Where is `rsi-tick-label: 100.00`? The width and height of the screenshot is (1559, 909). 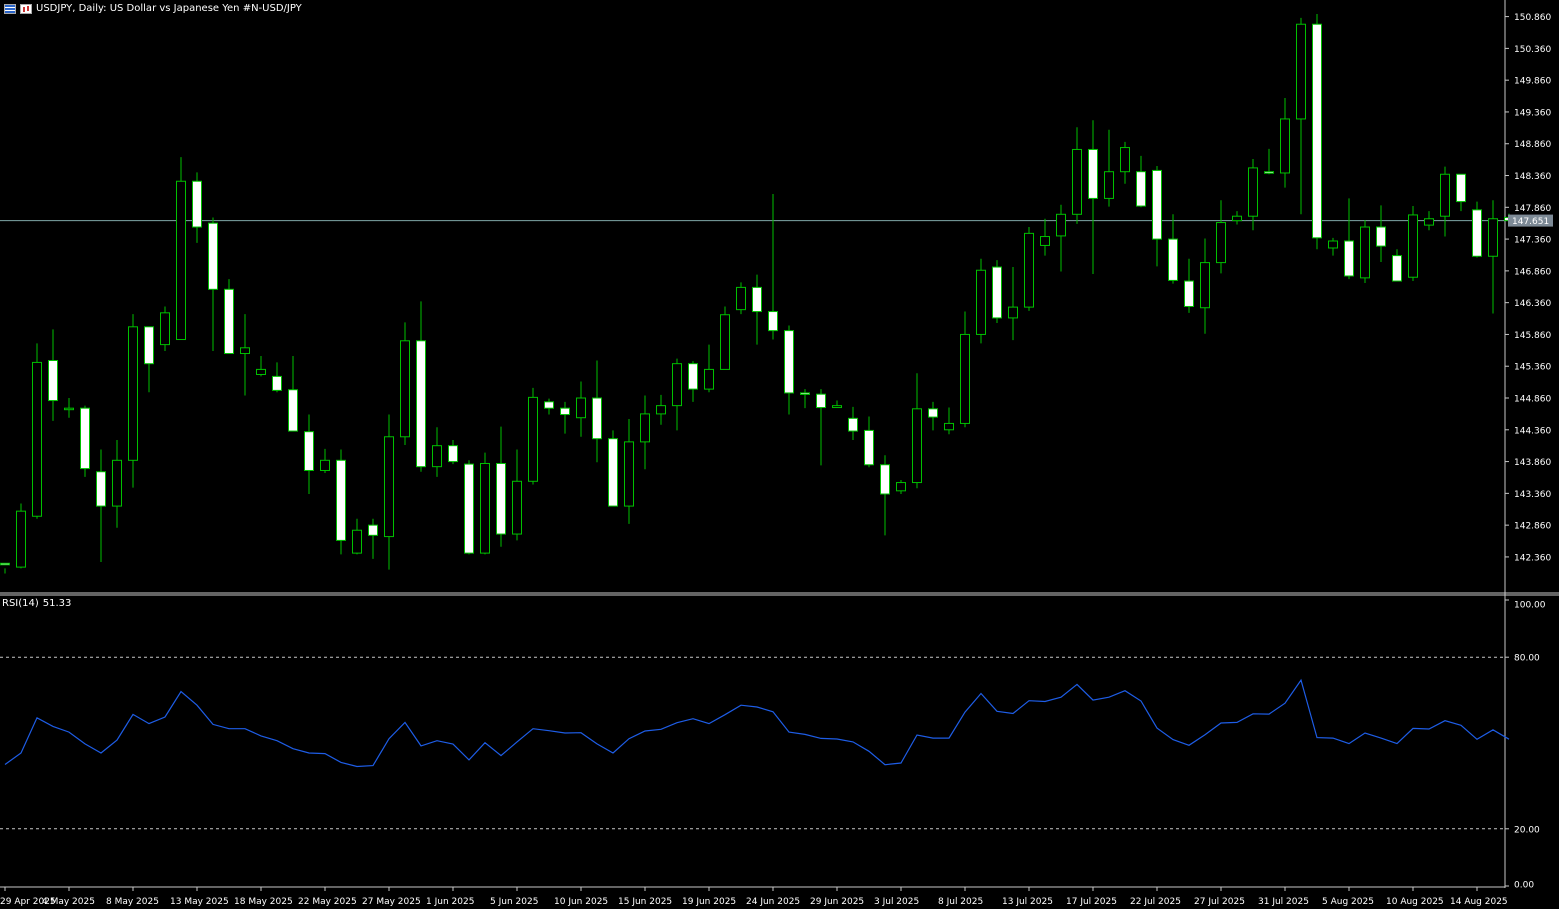 rsi-tick-label: 100.00 is located at coordinates (1530, 606).